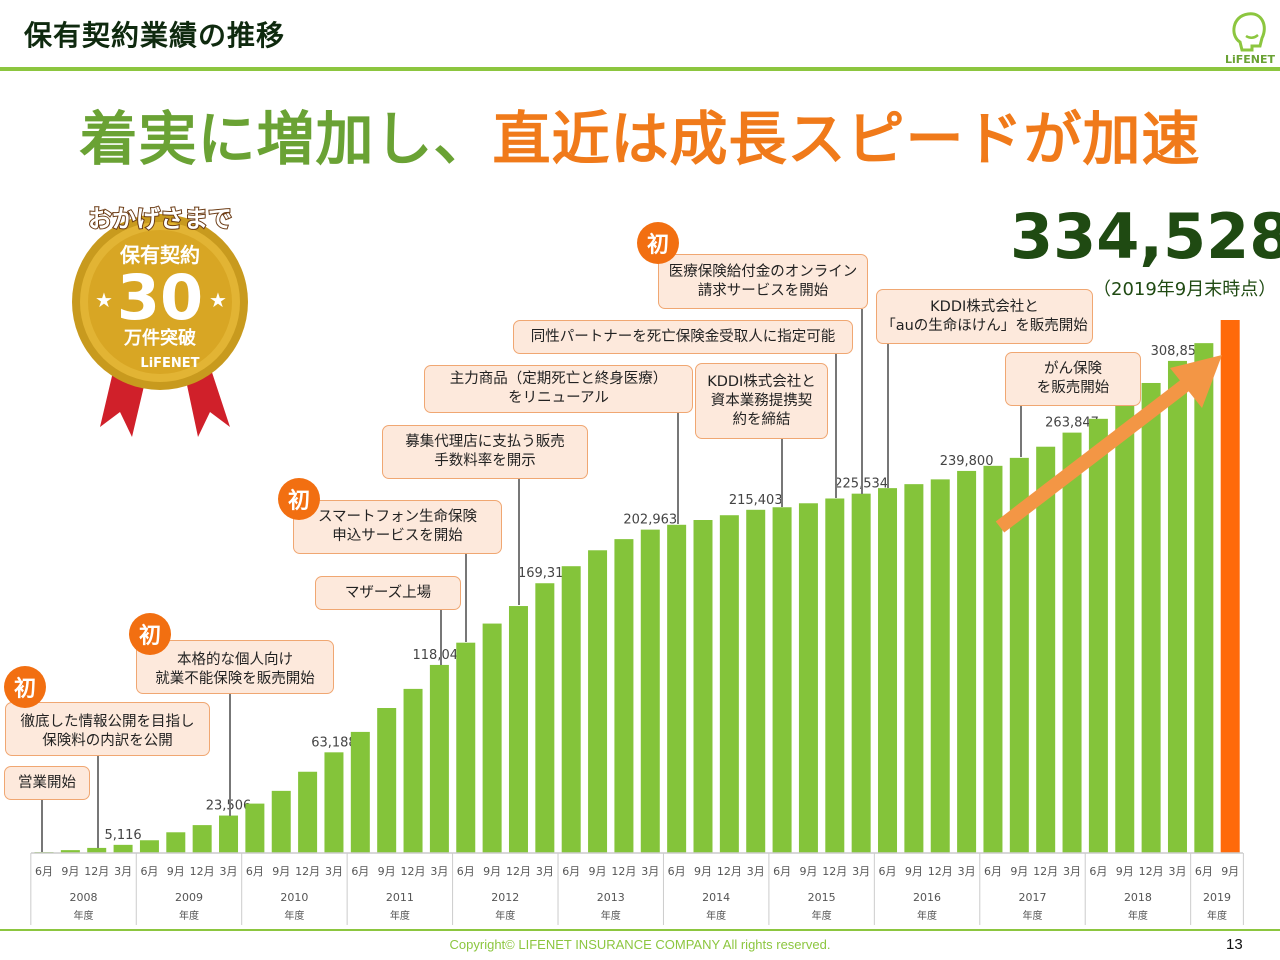  Describe the element at coordinates (1073, 379) in the screenshot. I see `callout-cancer-insurance: がん保険 を販売開始` at that location.